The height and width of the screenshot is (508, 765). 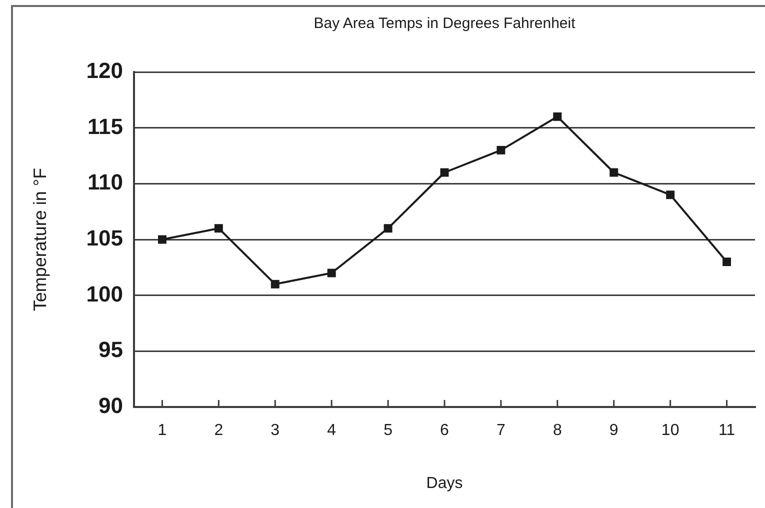 I want to click on y-tick-label: 90, so click(x=110, y=405).